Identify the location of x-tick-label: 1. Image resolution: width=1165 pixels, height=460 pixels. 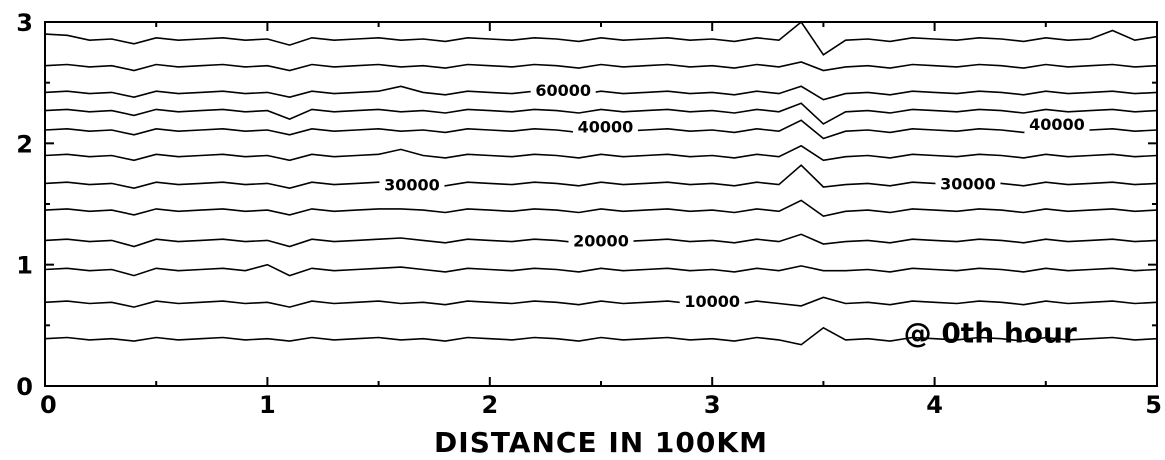
(267, 405).